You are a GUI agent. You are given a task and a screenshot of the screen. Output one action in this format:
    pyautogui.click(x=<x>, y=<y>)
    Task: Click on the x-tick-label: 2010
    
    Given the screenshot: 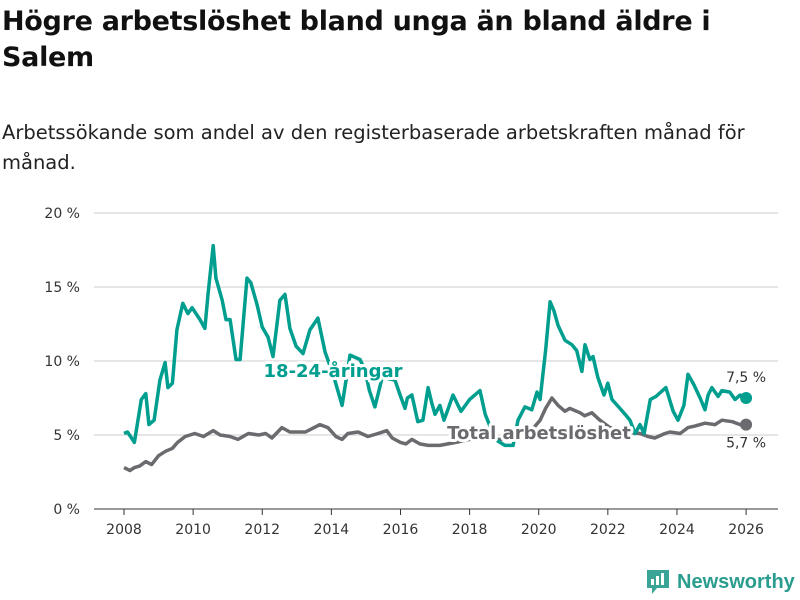 What is the action you would take?
    pyautogui.click(x=193, y=530)
    